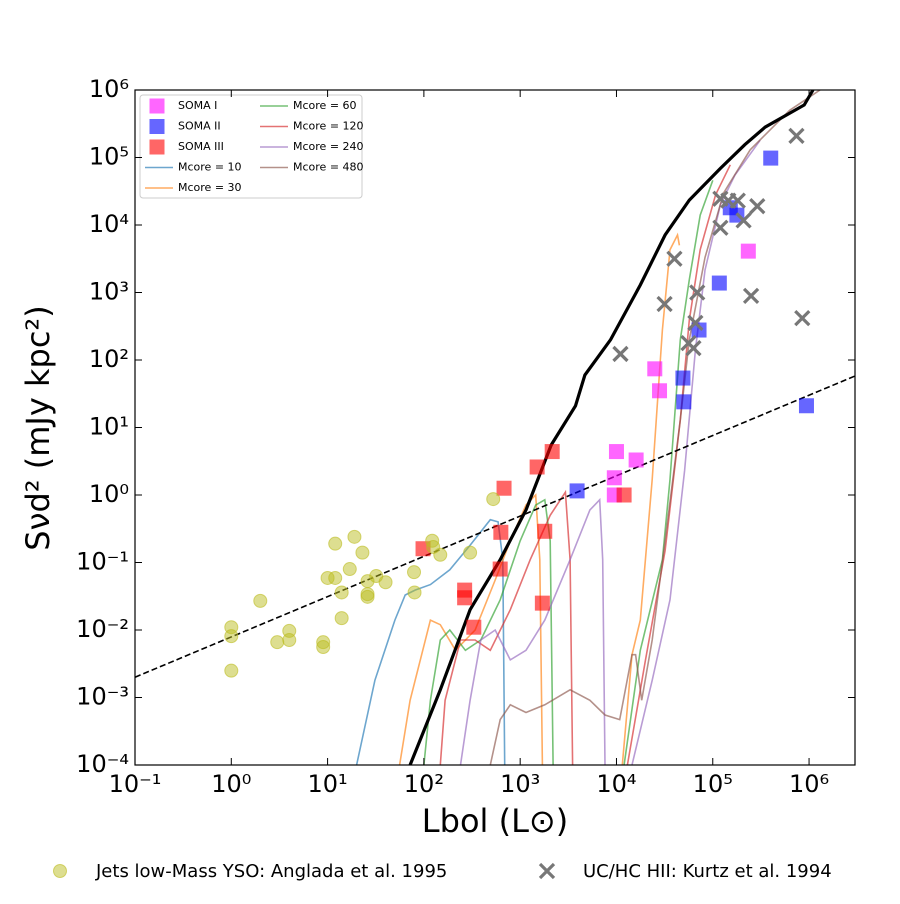 The image size is (900, 904). What do you see at coordinates (102, 764) in the screenshot?
I see `y-tick-label: 10⁻⁴` at bounding box center [102, 764].